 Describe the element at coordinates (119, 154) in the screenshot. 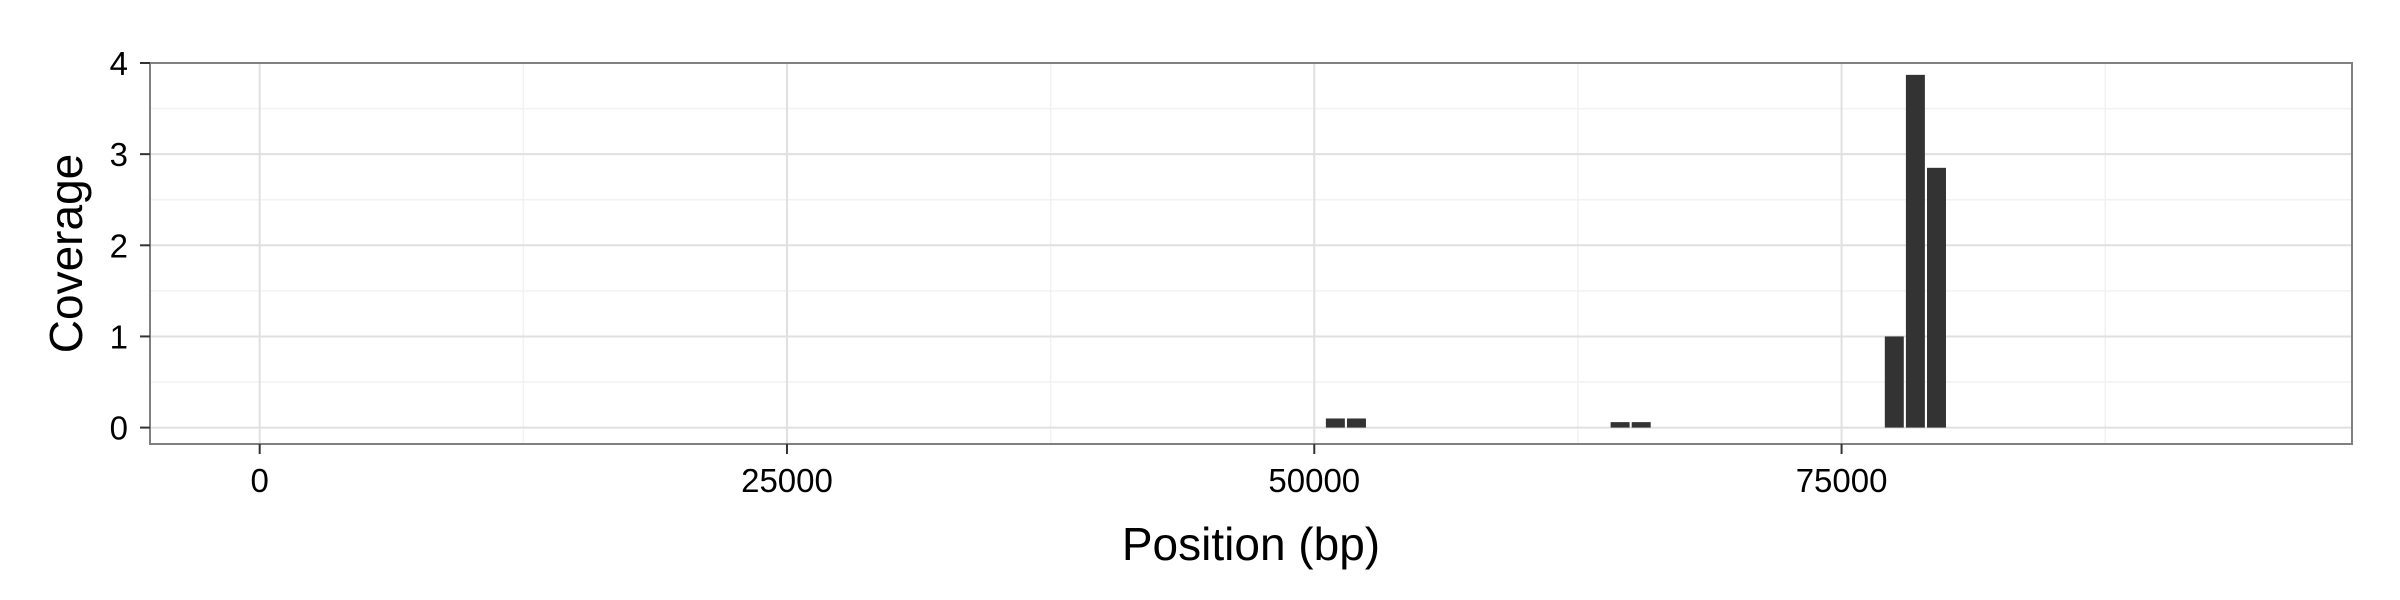

I see `y-tick-label: 3` at that location.